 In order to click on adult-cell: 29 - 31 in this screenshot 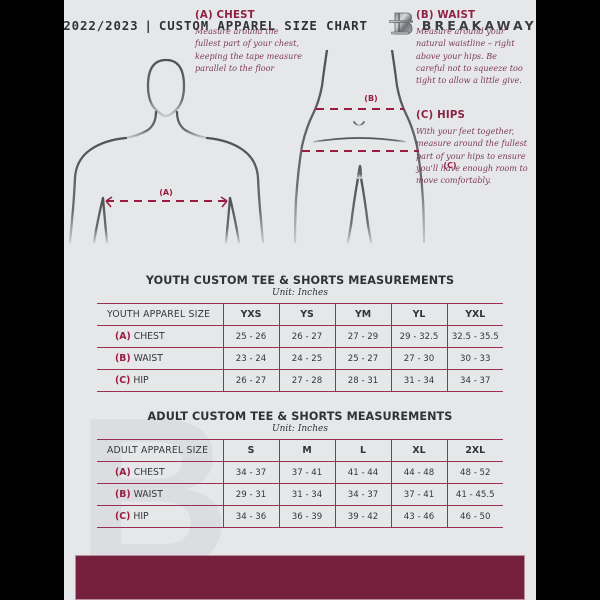, I will do `click(250, 494)`.